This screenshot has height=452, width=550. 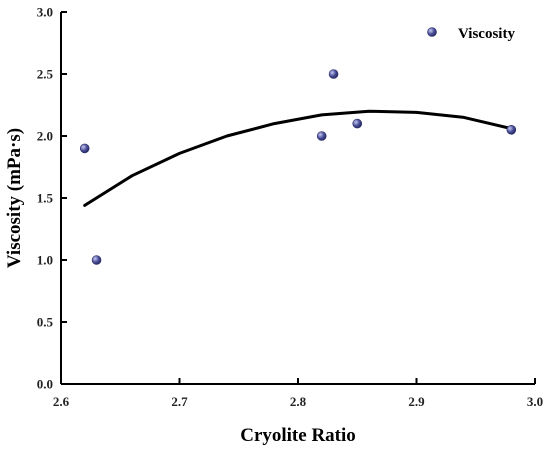 I want to click on y-tick-label: 3.0, so click(x=45, y=12).